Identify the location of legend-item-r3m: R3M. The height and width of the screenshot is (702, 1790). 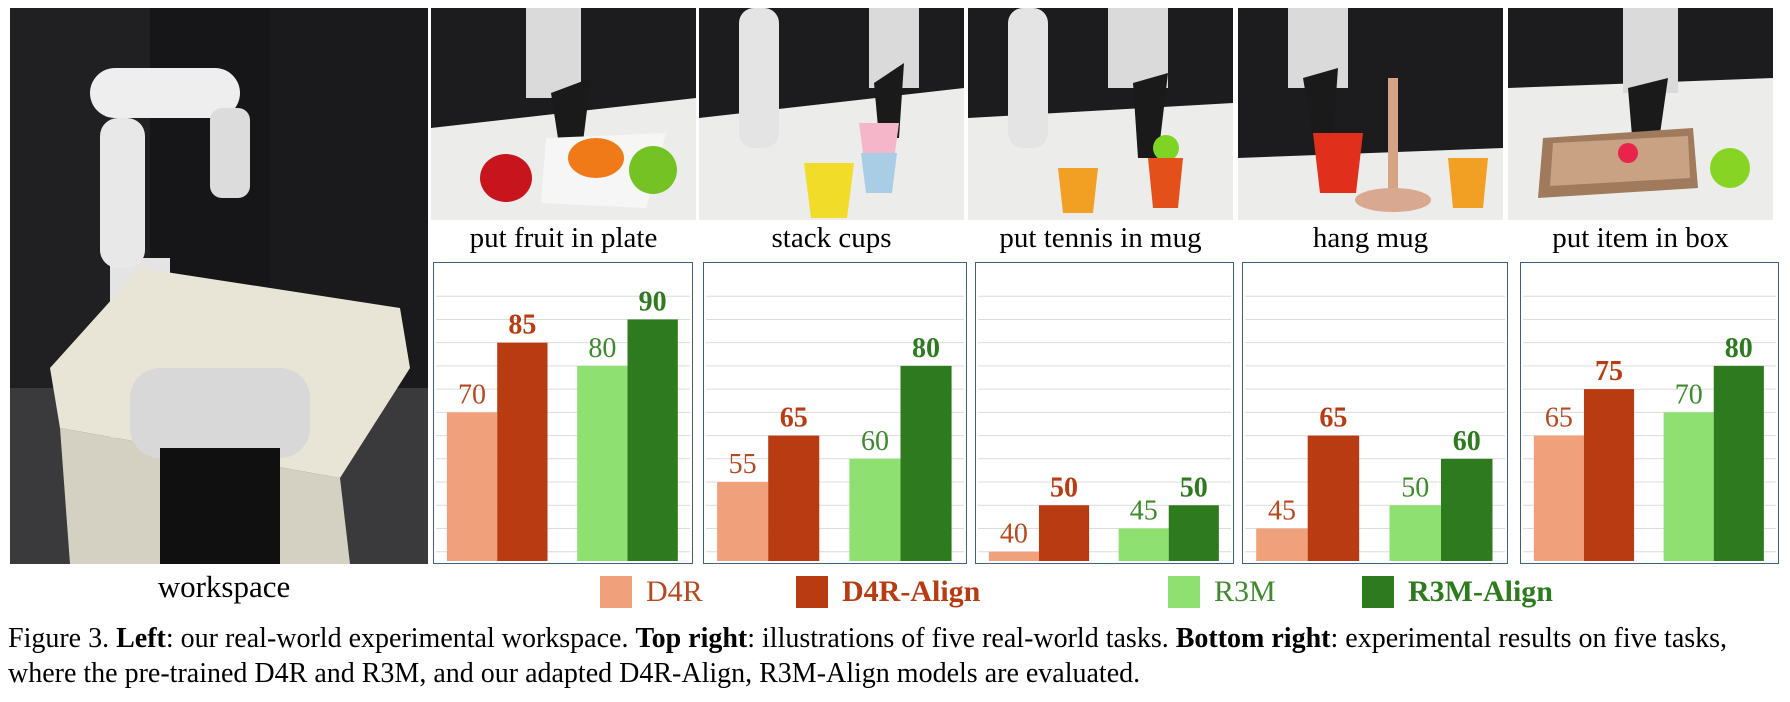
(1222, 592).